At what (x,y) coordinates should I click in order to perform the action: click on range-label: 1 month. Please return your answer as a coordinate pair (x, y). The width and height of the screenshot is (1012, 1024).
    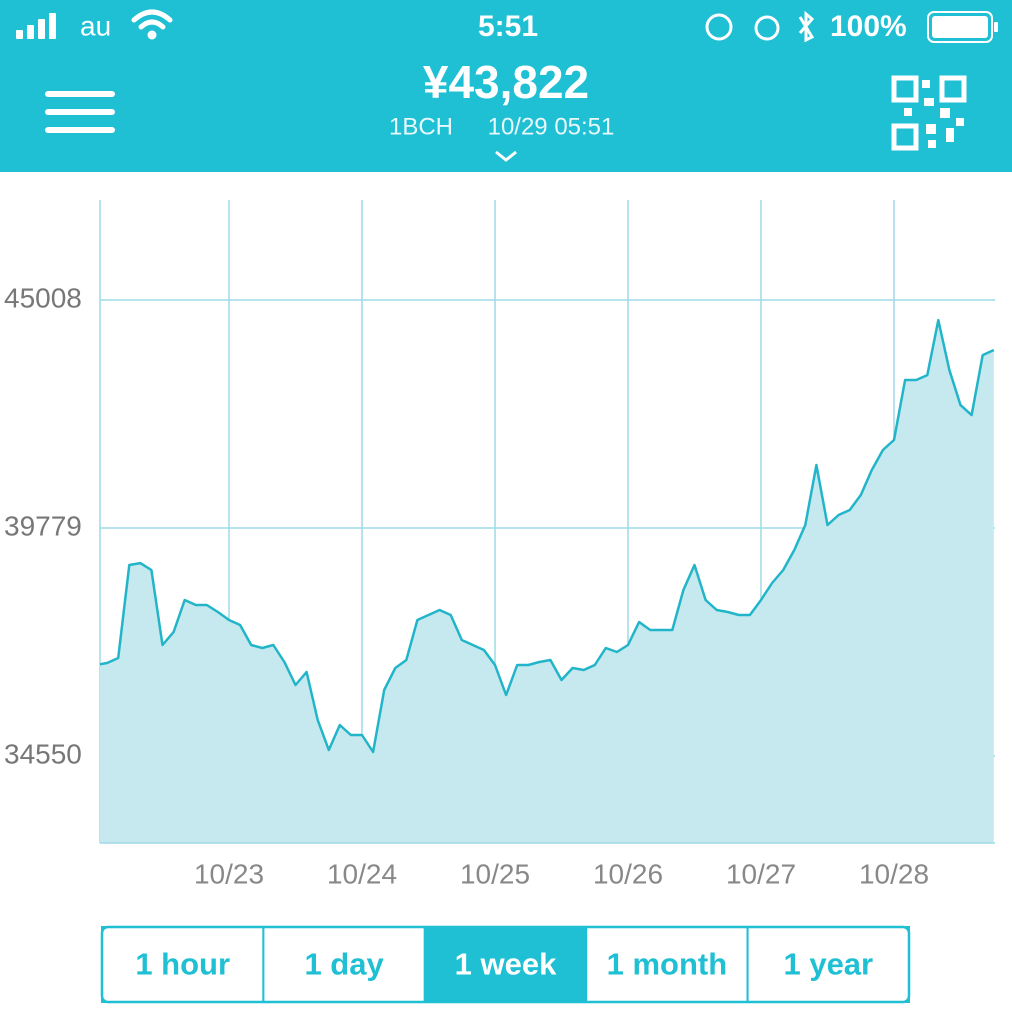
    Looking at the image, I should click on (667, 964).